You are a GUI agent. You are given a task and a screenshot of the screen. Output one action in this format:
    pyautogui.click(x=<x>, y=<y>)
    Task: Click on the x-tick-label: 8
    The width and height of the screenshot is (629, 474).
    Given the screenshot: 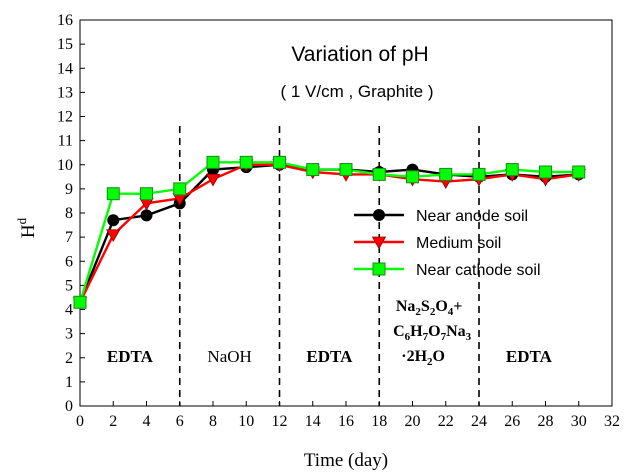 What is the action you would take?
    pyautogui.click(x=213, y=421)
    